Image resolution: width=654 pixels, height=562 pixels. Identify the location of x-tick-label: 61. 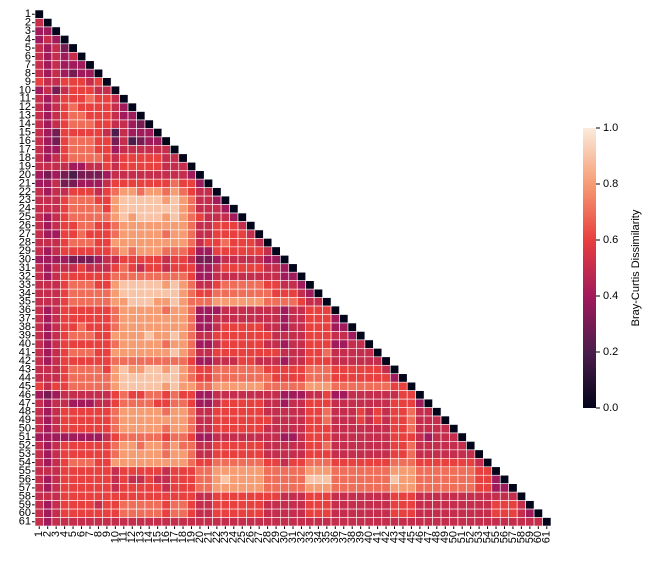
(547, 537).